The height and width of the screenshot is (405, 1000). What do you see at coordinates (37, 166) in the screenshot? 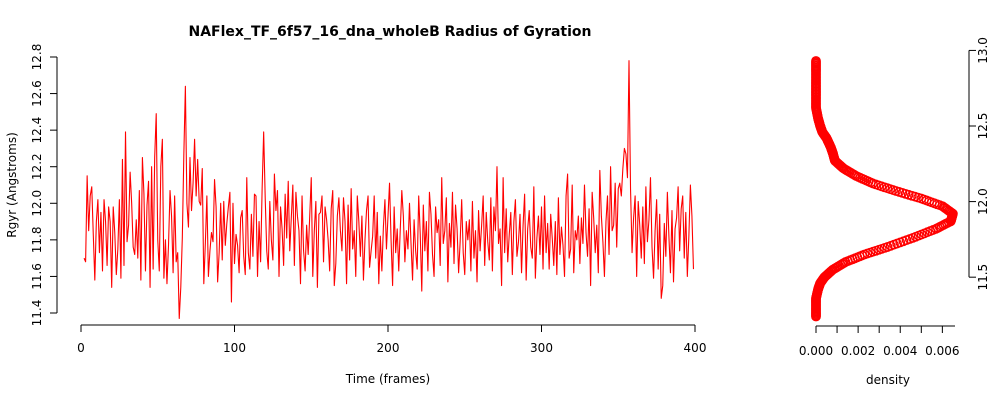
I see `y-tick-label: 12.2` at bounding box center [37, 166].